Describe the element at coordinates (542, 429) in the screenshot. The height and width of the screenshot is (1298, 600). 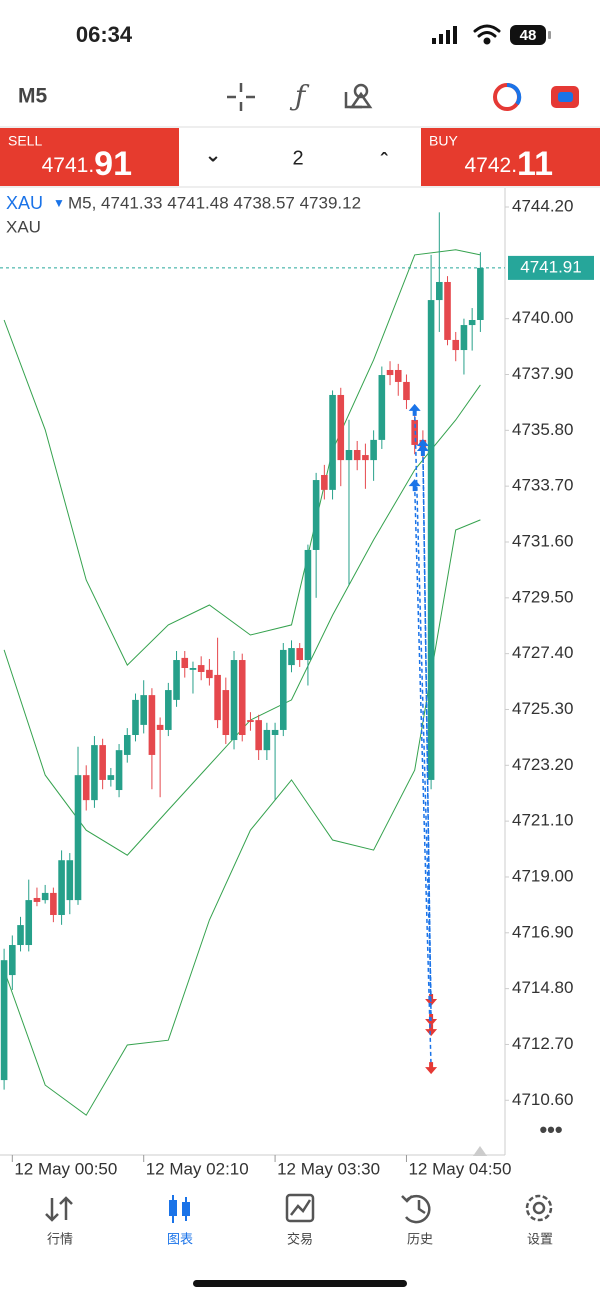
I see `y-tick-label: 4735.80` at that location.